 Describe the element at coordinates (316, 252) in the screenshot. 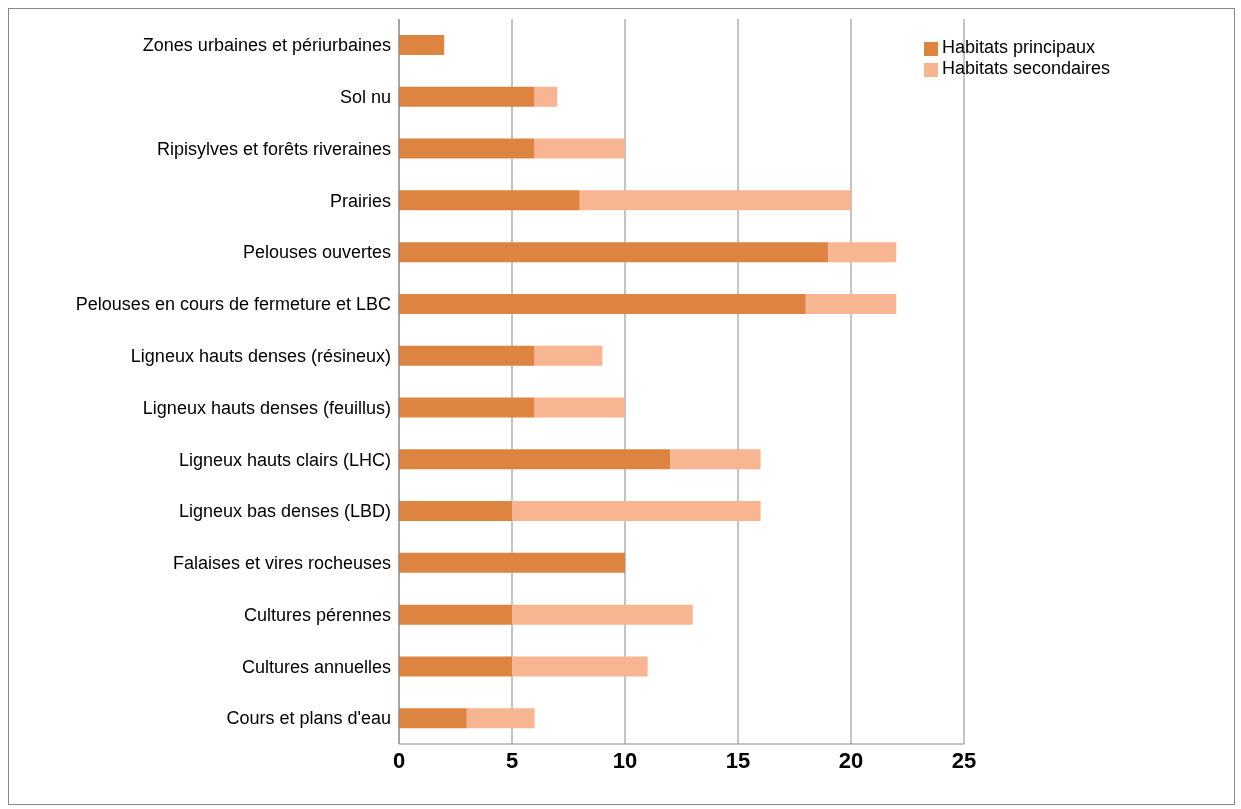

I see `y-tick-label: Pelouses ouvertes` at that location.